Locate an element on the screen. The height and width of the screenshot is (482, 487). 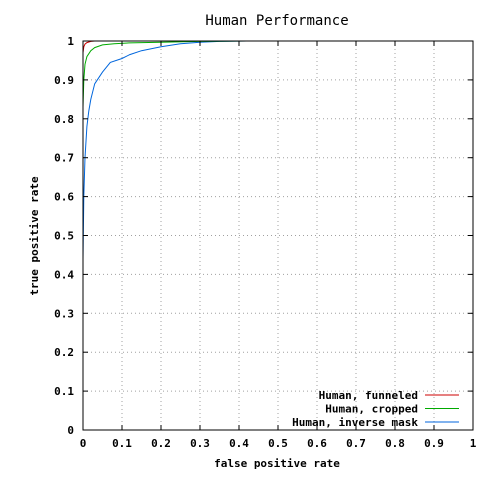
x-tick-label: 0.4 is located at coordinates (239, 443).